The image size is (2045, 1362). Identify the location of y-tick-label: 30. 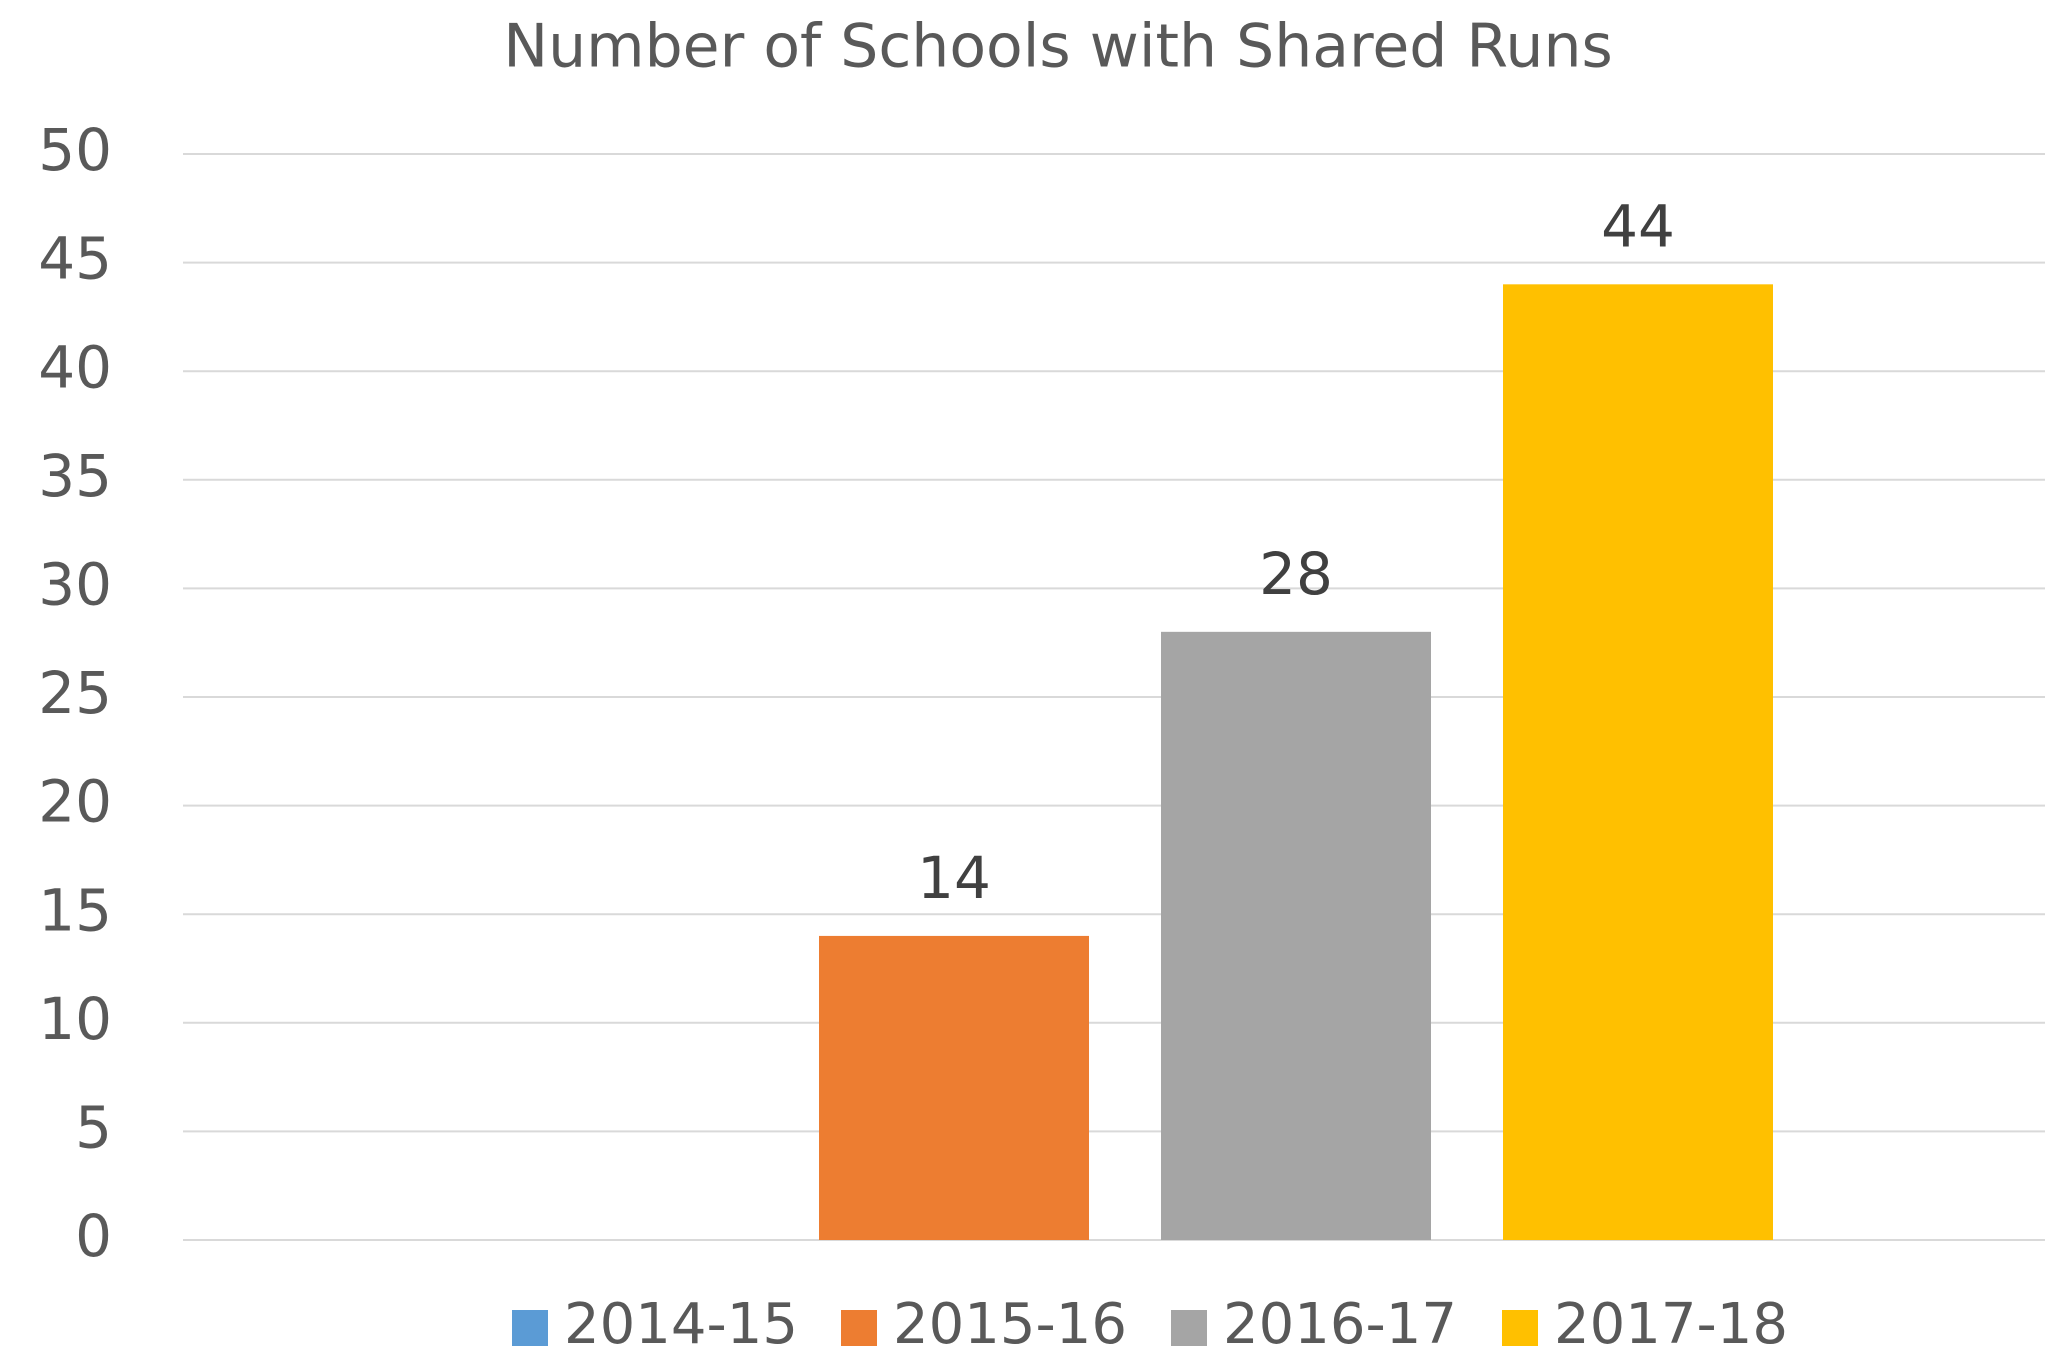
(75, 585).